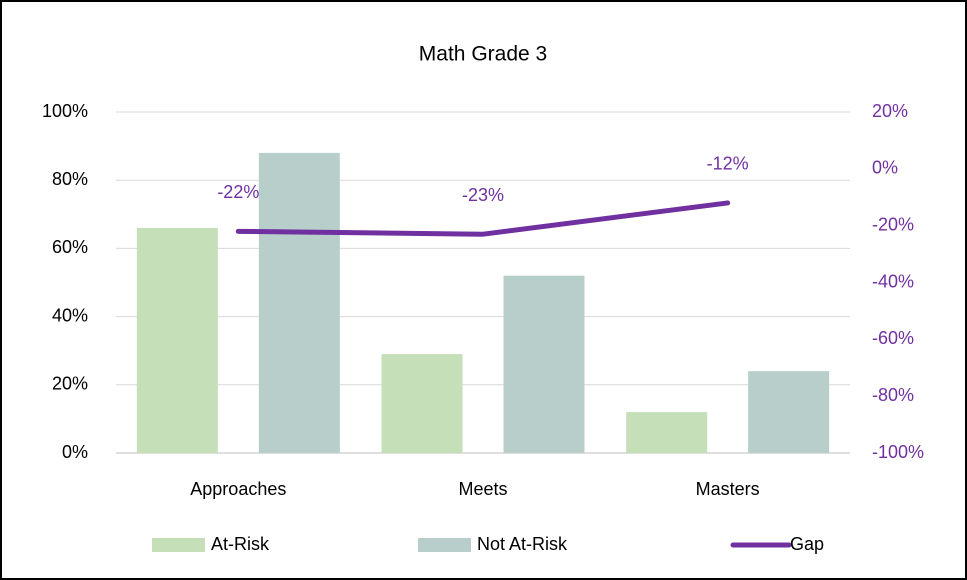  Describe the element at coordinates (483, 195) in the screenshot. I see `data-label: -23%` at that location.